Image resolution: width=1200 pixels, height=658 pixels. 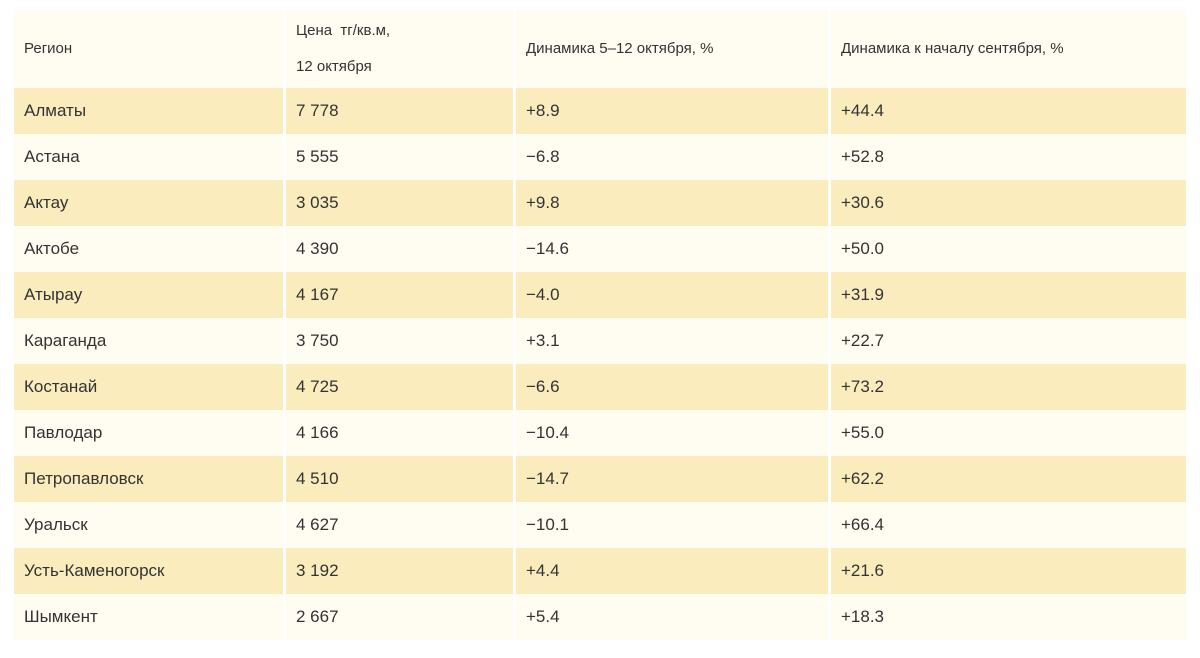 I want to click on column-header-monthly-dynamics-label: Динамика к началу сентября, %, so click(x=952, y=48).